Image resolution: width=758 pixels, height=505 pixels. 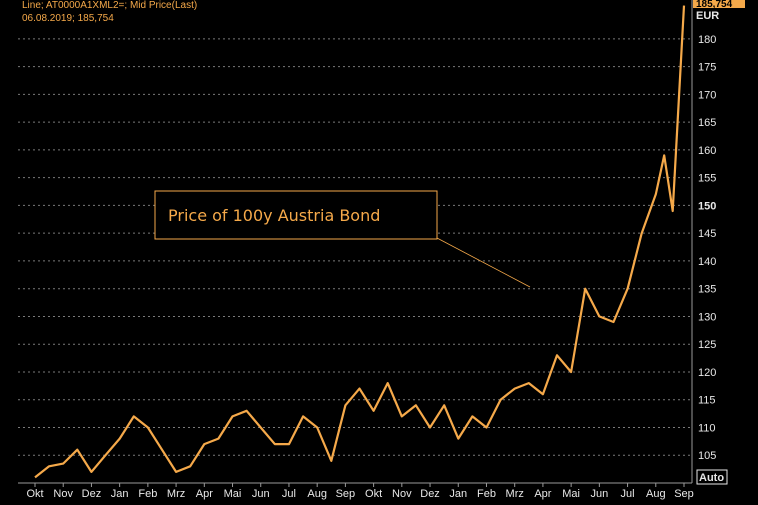 I want to click on y-tick-label: 135, so click(x=707, y=290).